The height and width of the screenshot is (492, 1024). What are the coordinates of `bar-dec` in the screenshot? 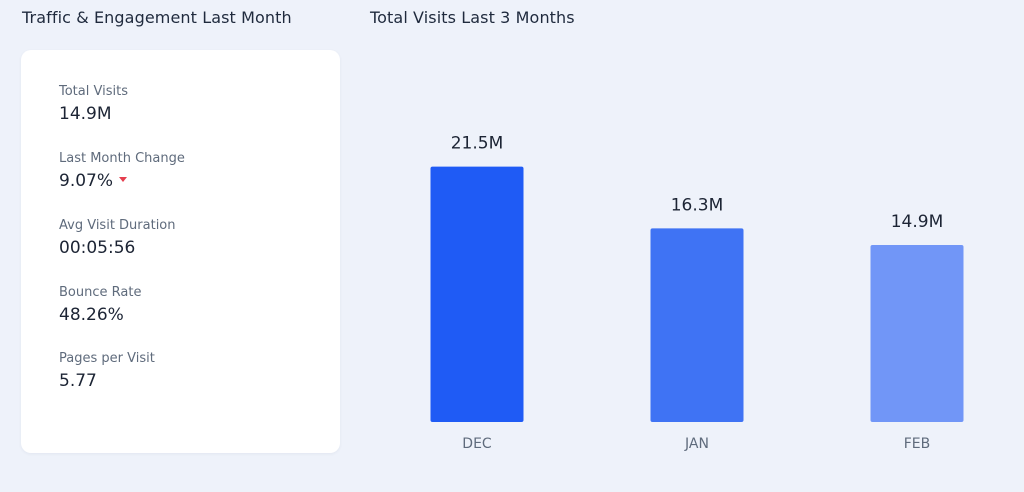 It's located at (477, 294).